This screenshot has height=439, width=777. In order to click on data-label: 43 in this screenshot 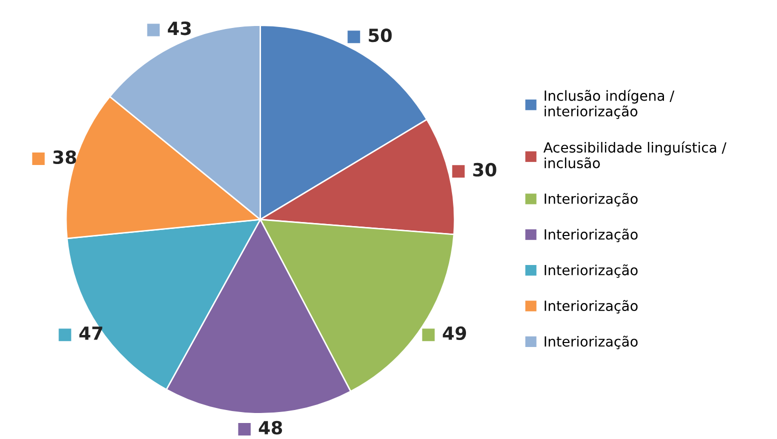, I will do `click(179, 29)`.